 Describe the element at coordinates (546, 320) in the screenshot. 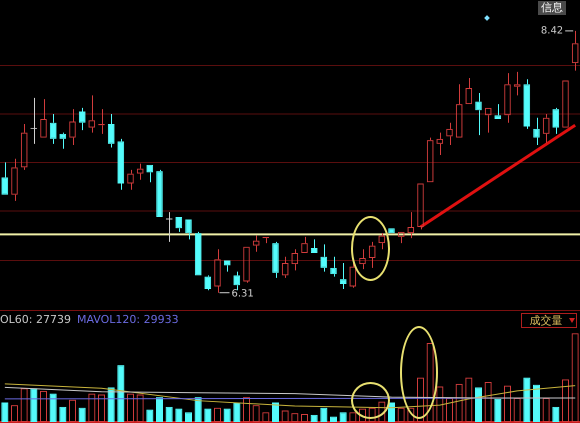

I see `text: 成交量` at that location.